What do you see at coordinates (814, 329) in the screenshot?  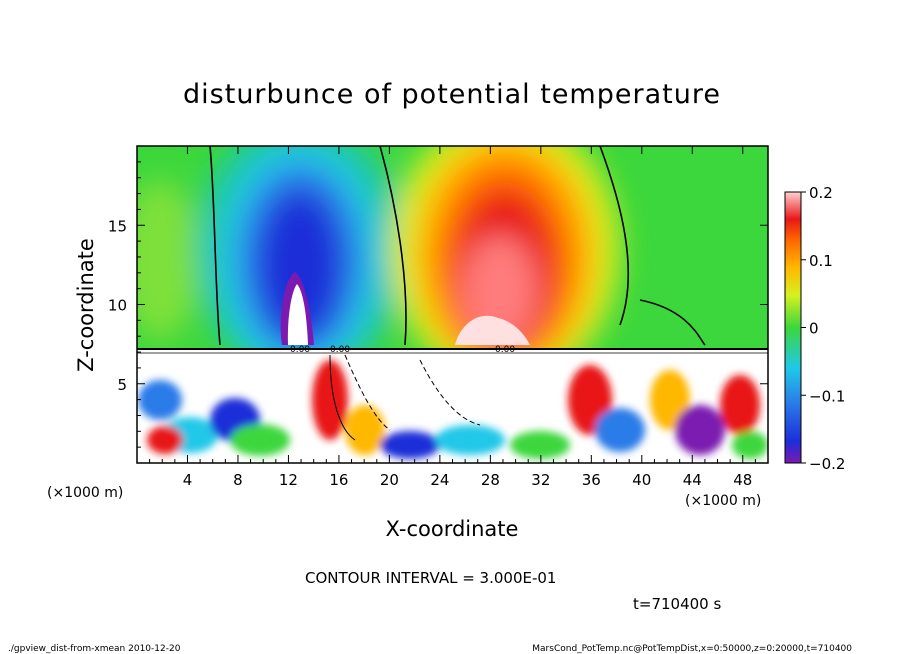 I see `colorbar-tick-label: 0` at bounding box center [814, 329].